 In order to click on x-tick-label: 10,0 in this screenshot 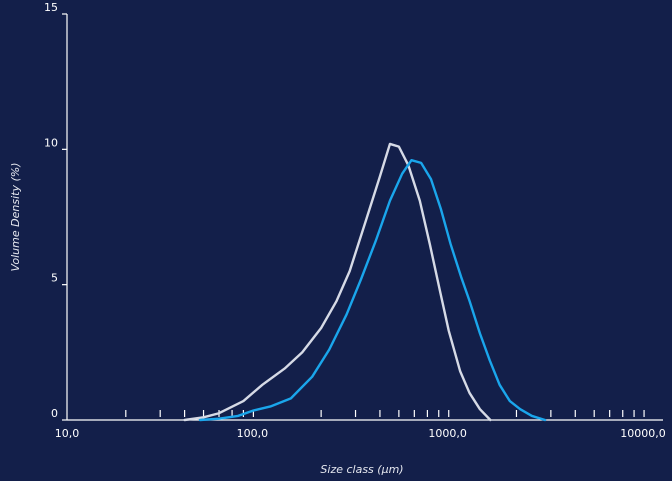, I will do `click(67, 433)`.